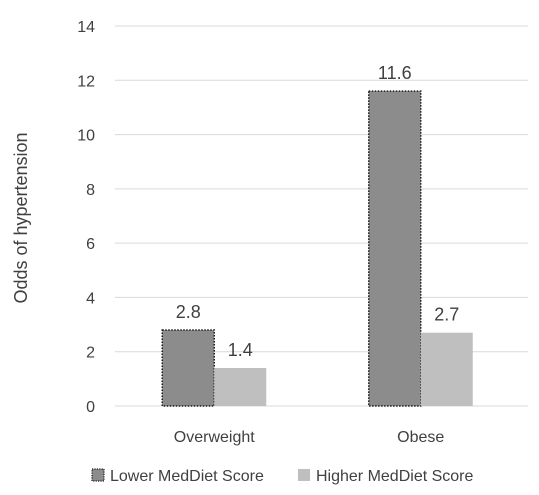  Describe the element at coordinates (90, 244) in the screenshot. I see `y-tick-label: 6` at that location.